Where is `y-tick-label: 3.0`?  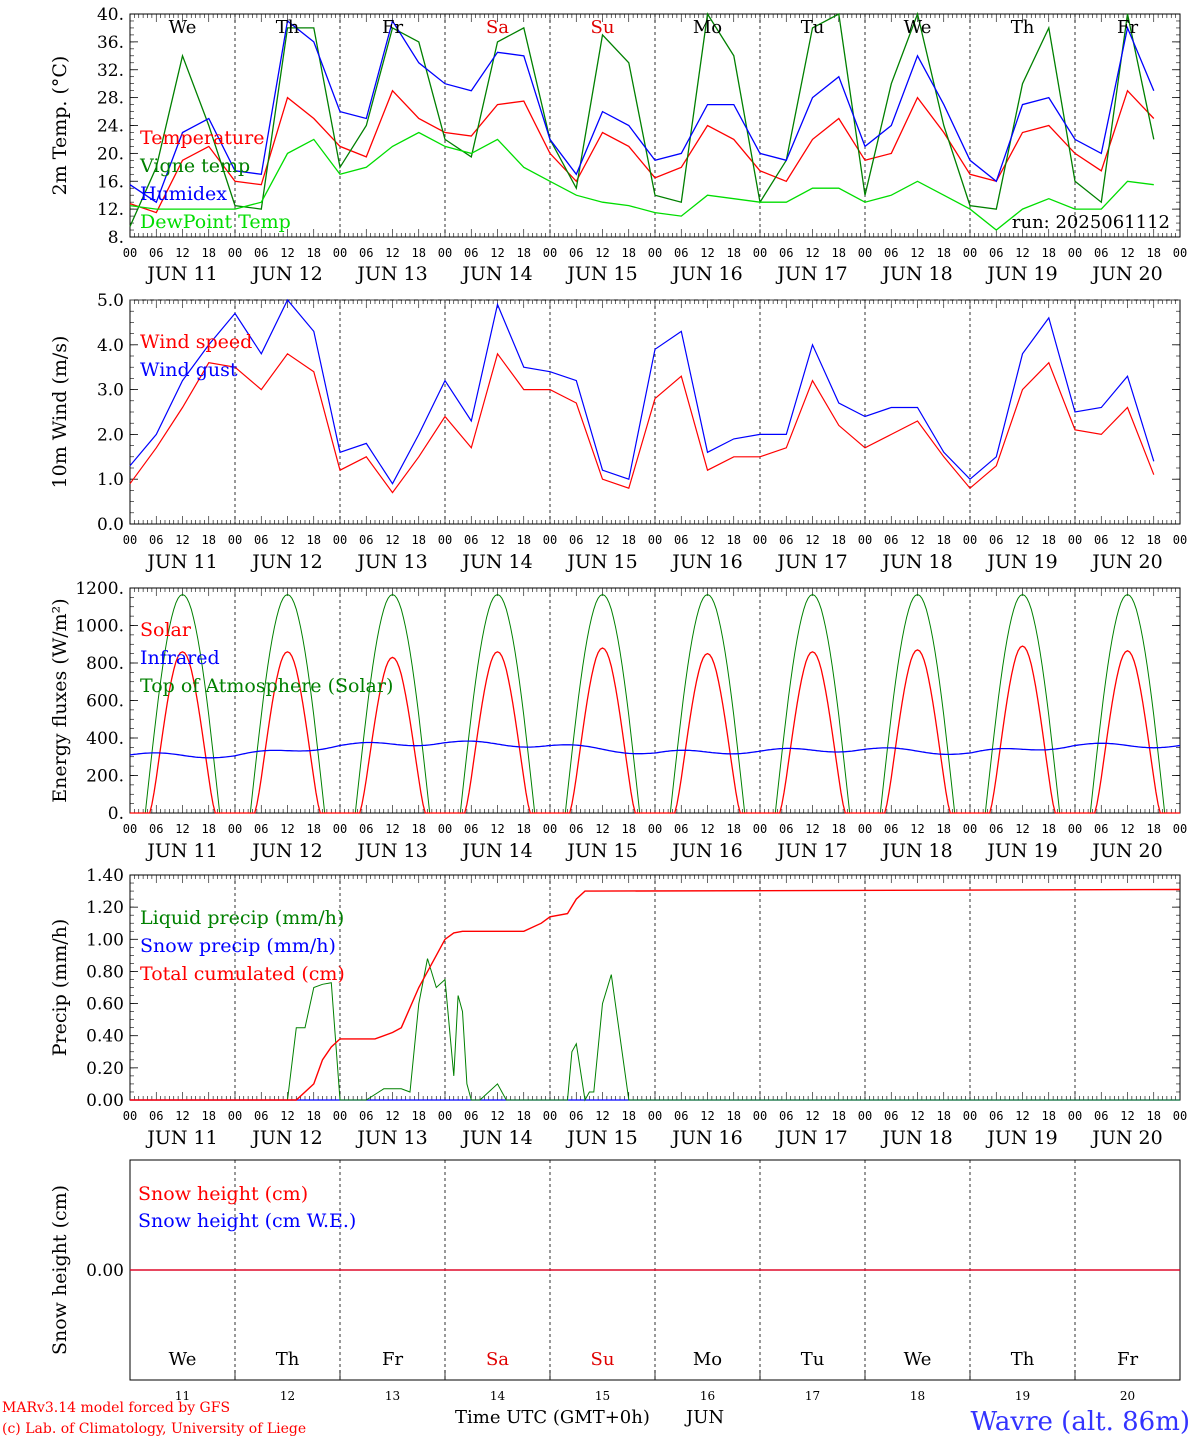
y-tick-label: 3.0 is located at coordinates (110, 391).